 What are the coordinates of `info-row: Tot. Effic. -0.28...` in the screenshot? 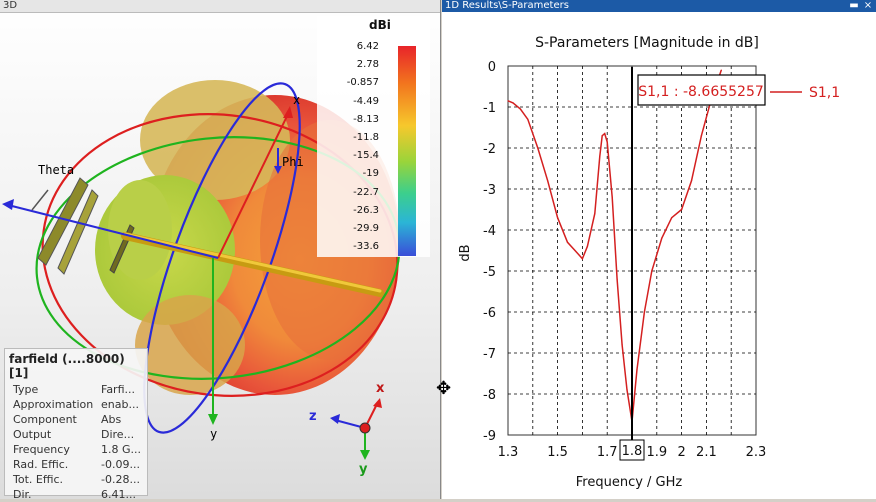 It's located at (77, 479).